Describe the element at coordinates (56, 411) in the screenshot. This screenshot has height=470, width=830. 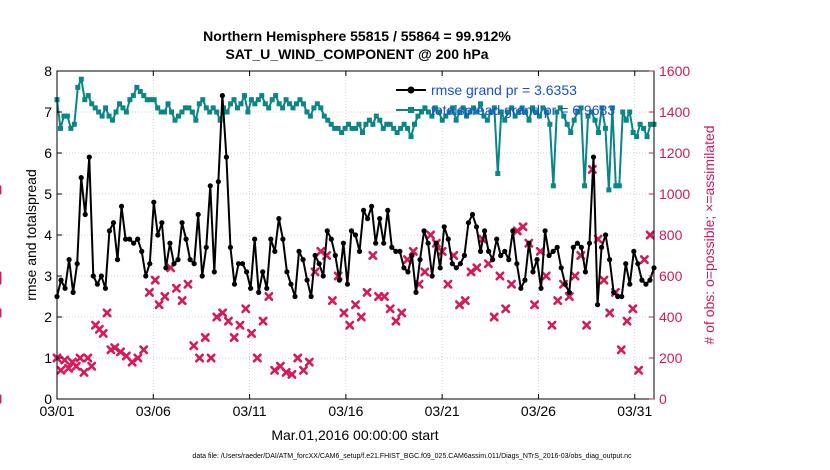
I see `x-tick-label: 03/01` at that location.